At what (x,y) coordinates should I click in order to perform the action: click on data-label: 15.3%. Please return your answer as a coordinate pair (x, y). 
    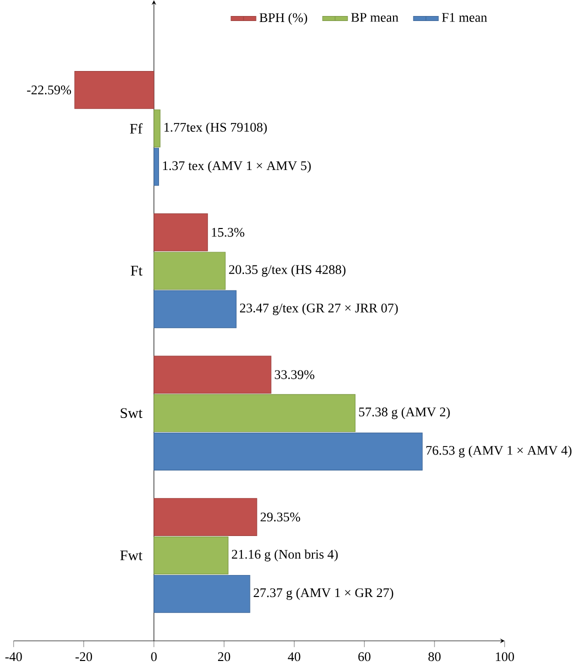
    Looking at the image, I should click on (228, 232).